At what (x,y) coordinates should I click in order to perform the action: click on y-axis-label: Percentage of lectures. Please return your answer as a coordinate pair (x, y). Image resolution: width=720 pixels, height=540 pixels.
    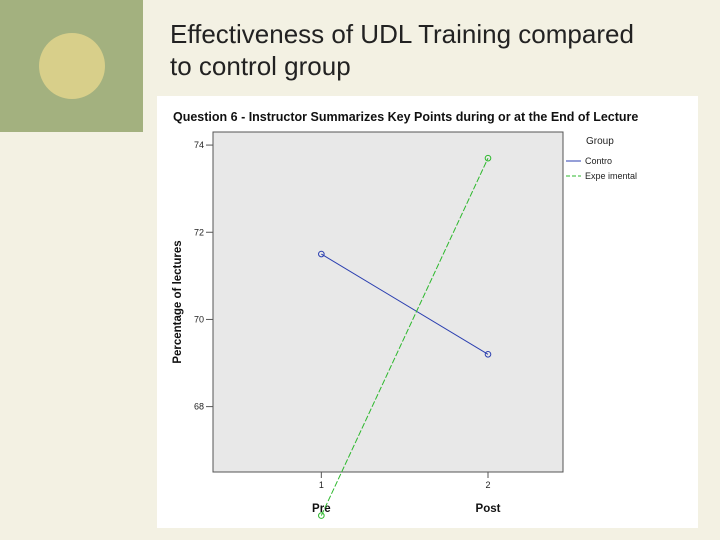
    Looking at the image, I should click on (178, 301).